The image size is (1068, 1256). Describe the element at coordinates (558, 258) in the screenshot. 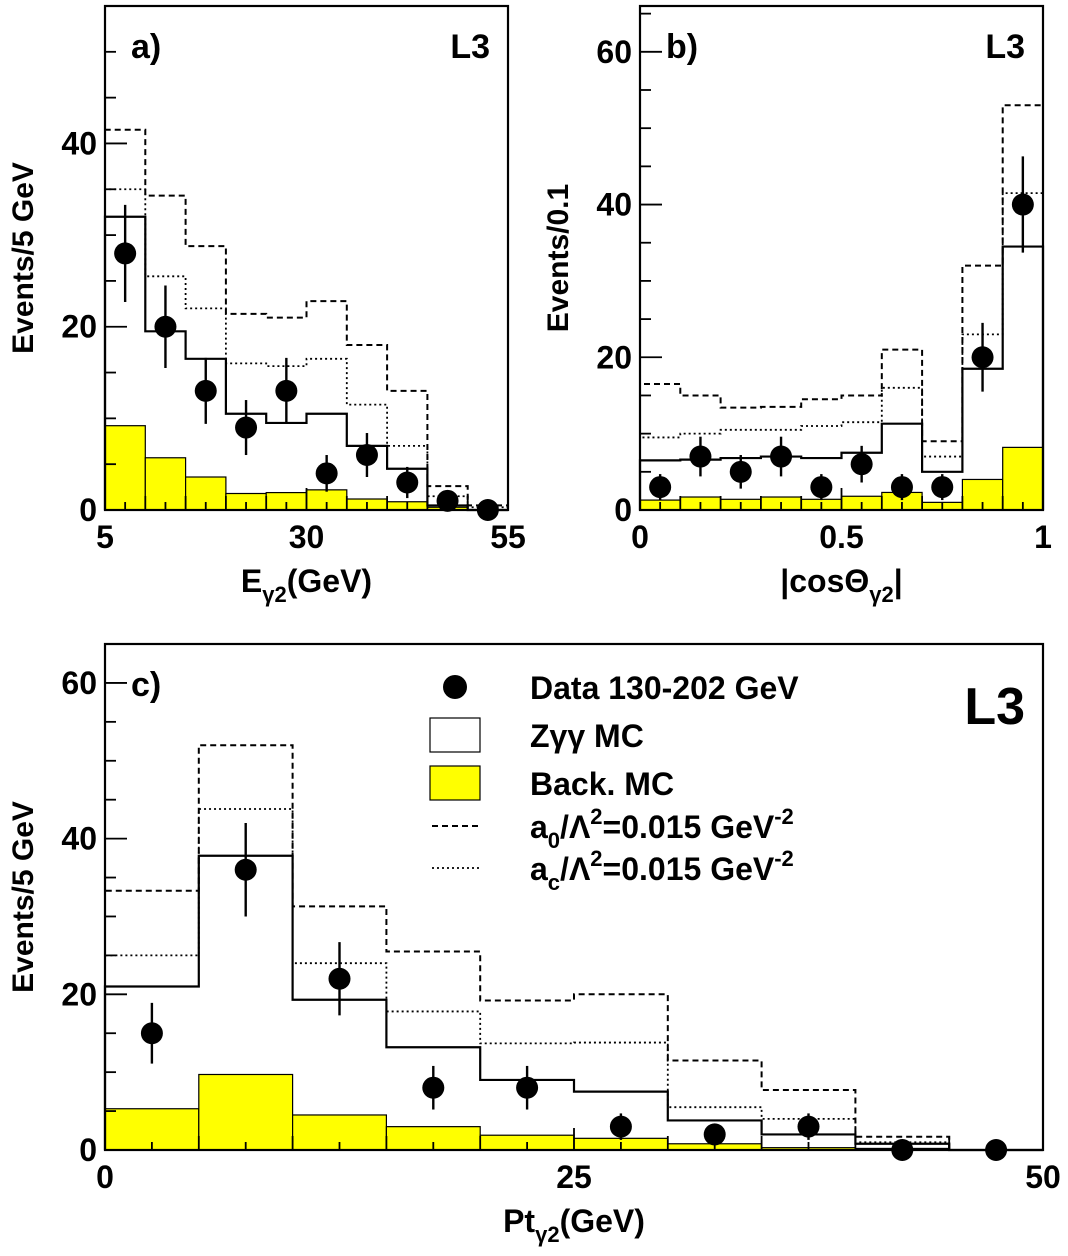

I see `y-axis-label: Events/0.1` at that location.